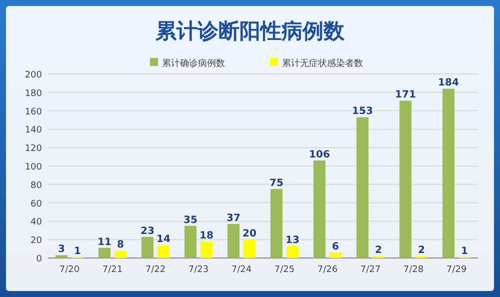 Image resolution: width=500 pixels, height=297 pixels. Describe the element at coordinates (370, 270) in the screenshot. I see `x-tick-label: 7/27` at that location.